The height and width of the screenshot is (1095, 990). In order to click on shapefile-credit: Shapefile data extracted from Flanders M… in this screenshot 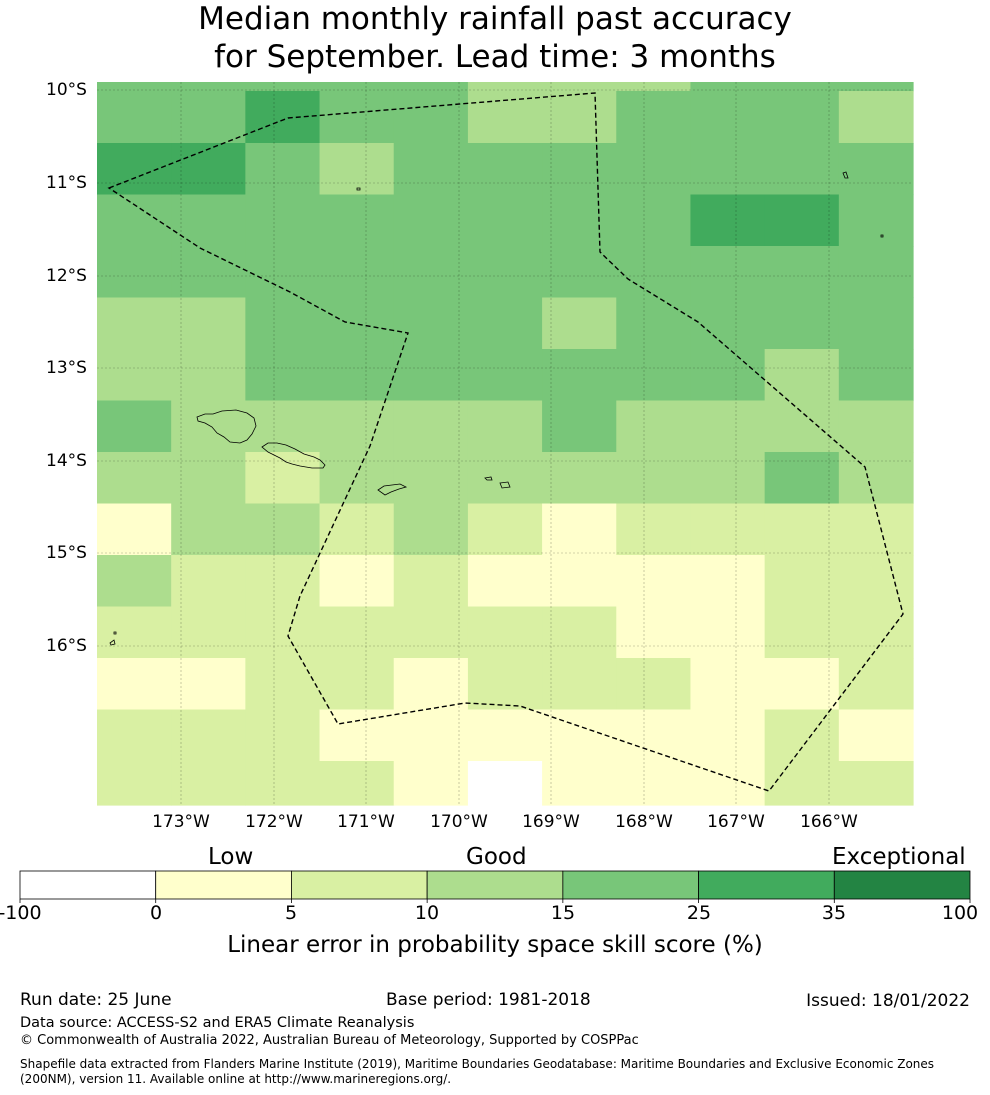, I will do `click(477, 1071)`.